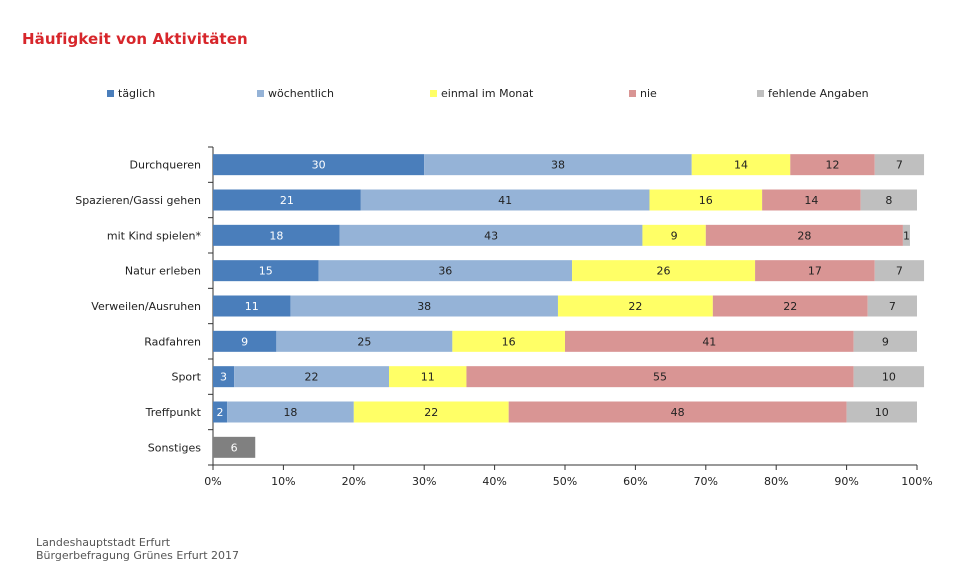 Image resolution: width=960 pixels, height=587 pixels. What do you see at coordinates (110, 93) in the screenshot?
I see `legend-swatch-taeglich` at bounding box center [110, 93].